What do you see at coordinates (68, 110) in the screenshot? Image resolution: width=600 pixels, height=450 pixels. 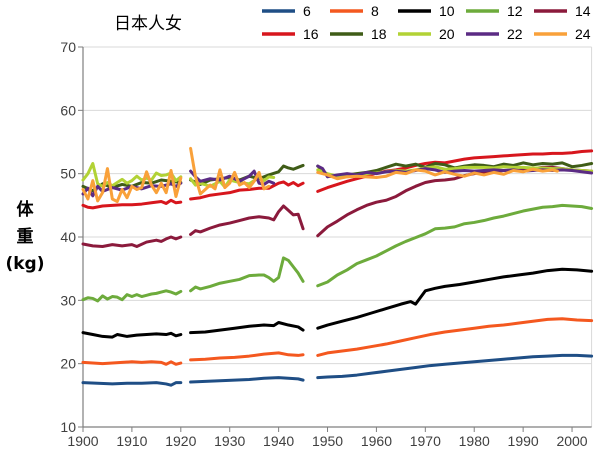 I see `y-tick-label: 60` at bounding box center [68, 110].